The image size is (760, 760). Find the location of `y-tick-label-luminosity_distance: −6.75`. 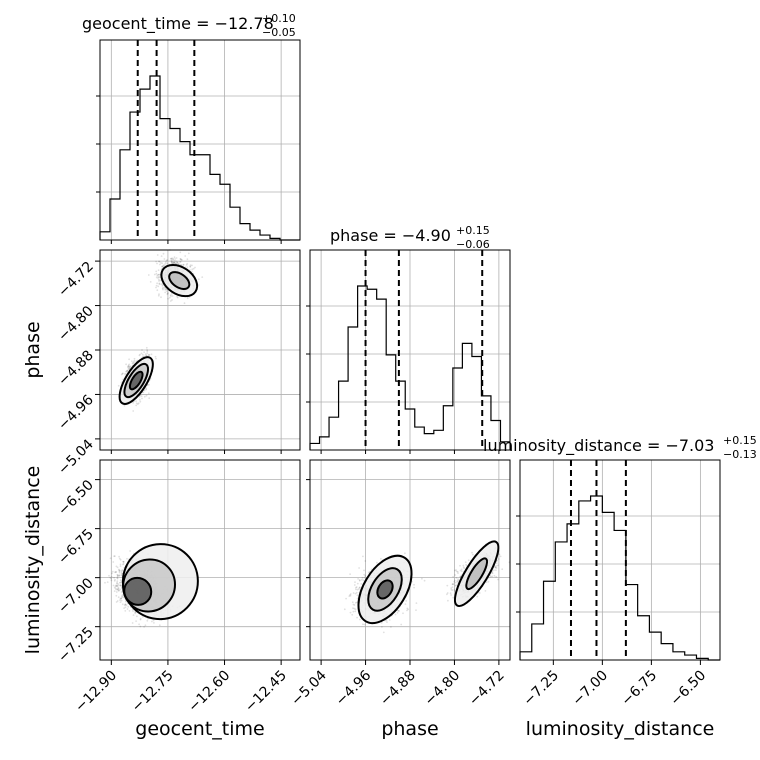

y-tick-label-luminosity_distance: −6.75 is located at coordinates (76, 547).